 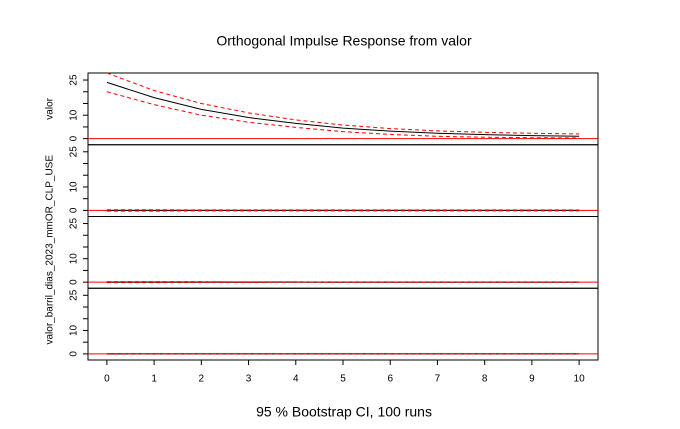 I want to click on x-tick-label: 4, so click(x=296, y=379).